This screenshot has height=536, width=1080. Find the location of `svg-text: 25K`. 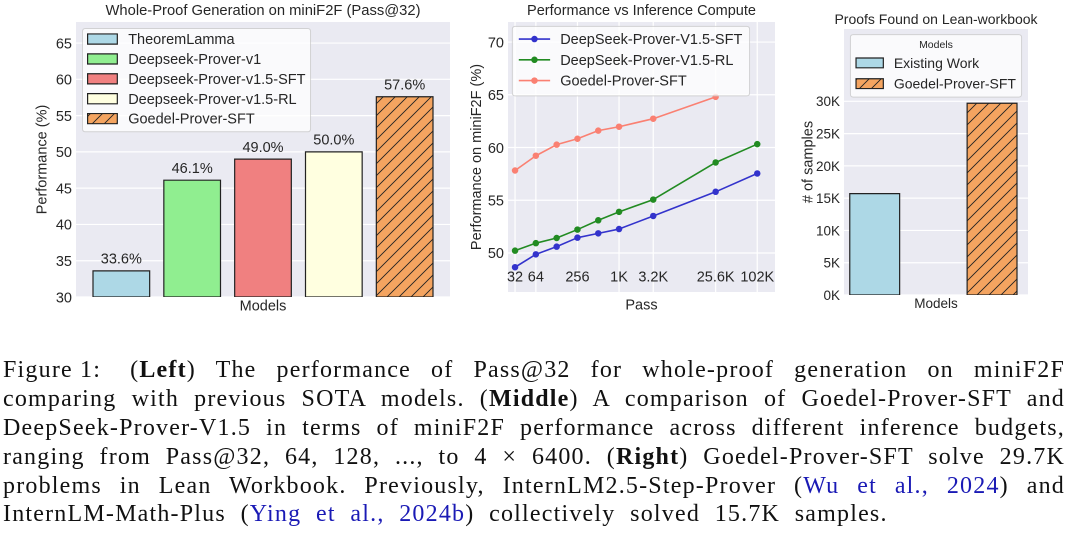

svg-text: 25K is located at coordinates (828, 133).